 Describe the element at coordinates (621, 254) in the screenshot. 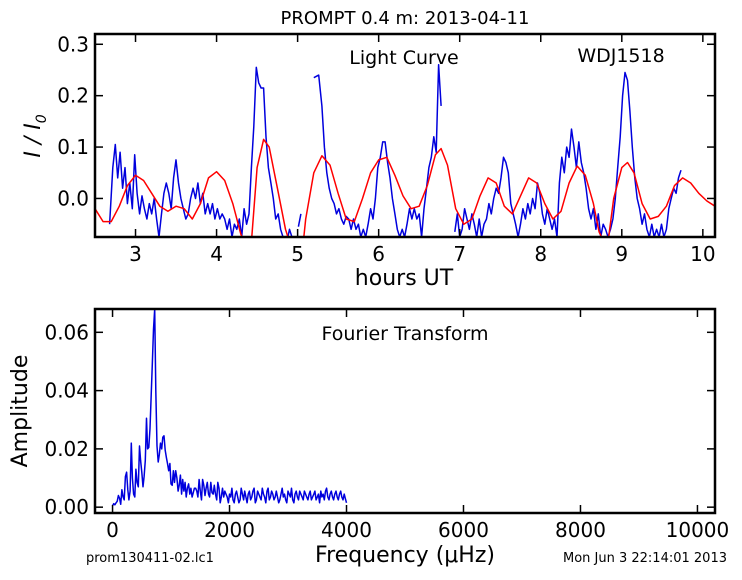

I see `light-curve-xtick-label: 9` at that location.